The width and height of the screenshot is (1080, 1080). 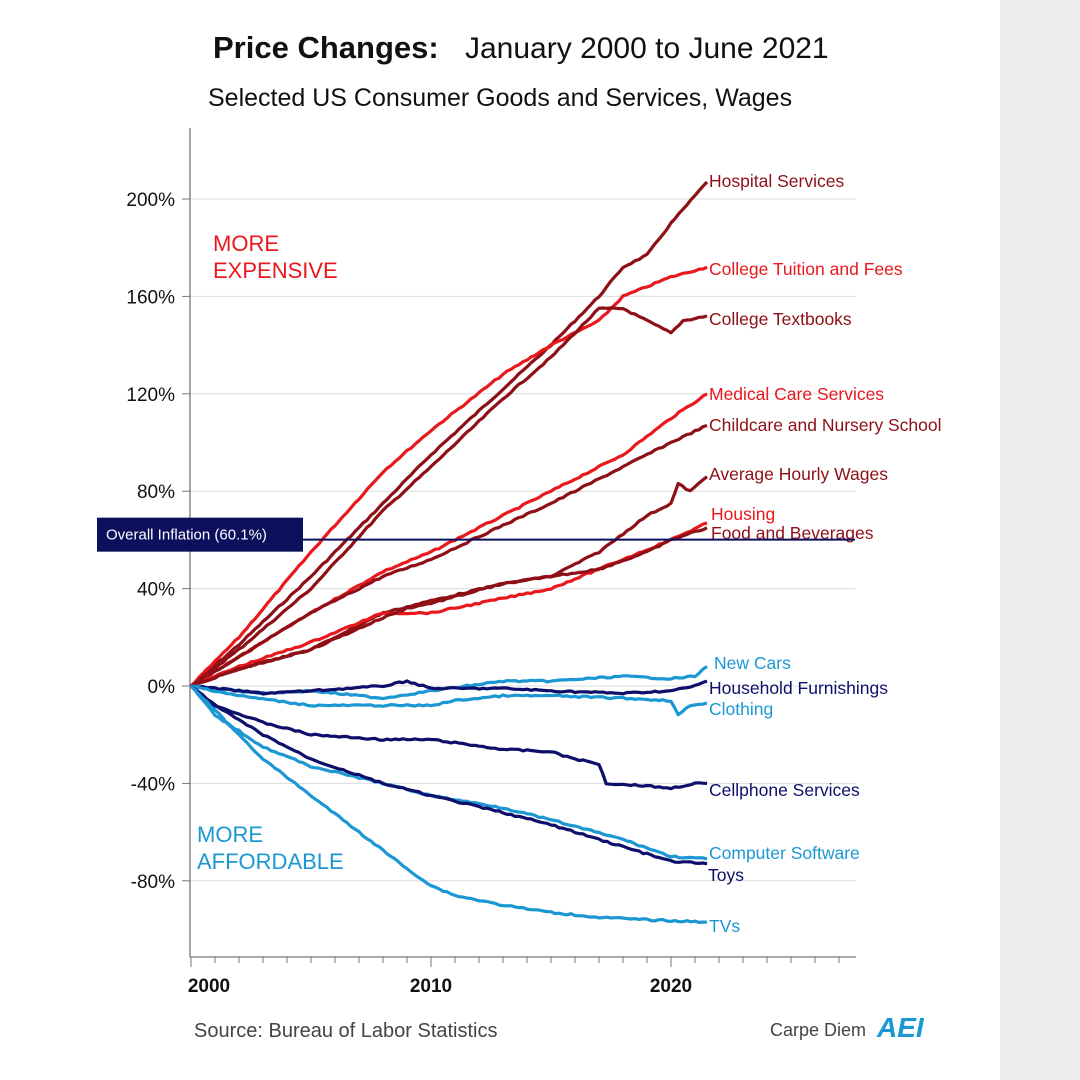 I want to click on chart-title: January 2000 to June 2021, so click(x=647, y=48).